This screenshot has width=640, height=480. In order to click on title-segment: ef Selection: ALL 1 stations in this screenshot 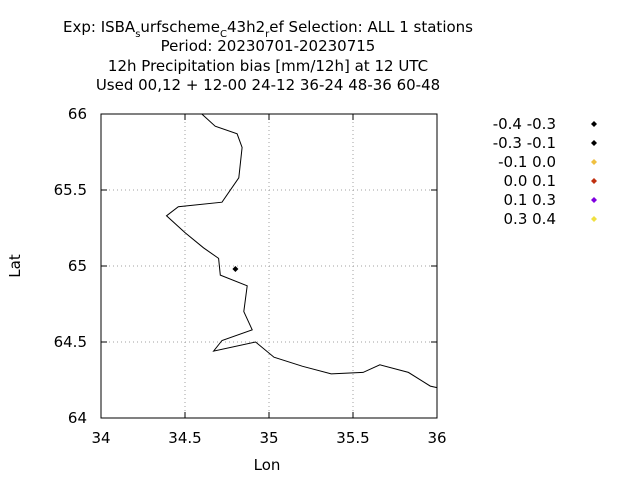, I will do `click(371, 27)`.